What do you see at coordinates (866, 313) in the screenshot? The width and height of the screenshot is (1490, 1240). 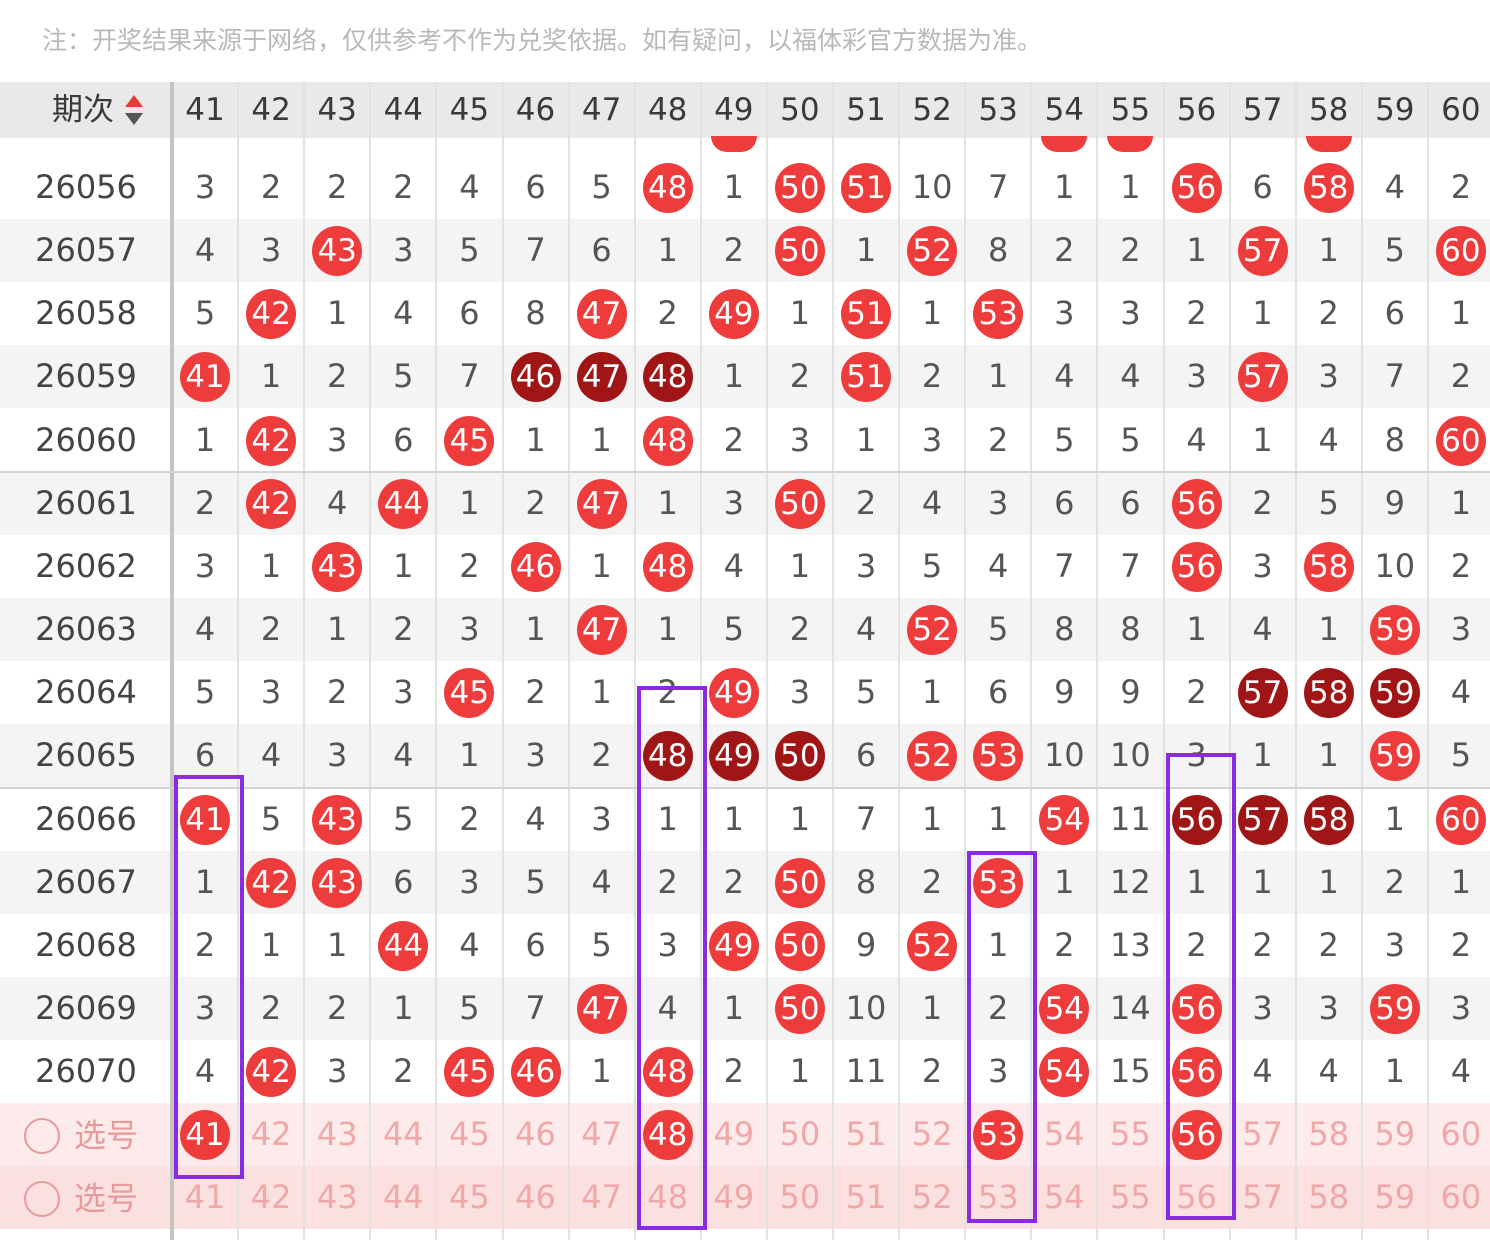 I see `omission-cell: 51` at bounding box center [866, 313].